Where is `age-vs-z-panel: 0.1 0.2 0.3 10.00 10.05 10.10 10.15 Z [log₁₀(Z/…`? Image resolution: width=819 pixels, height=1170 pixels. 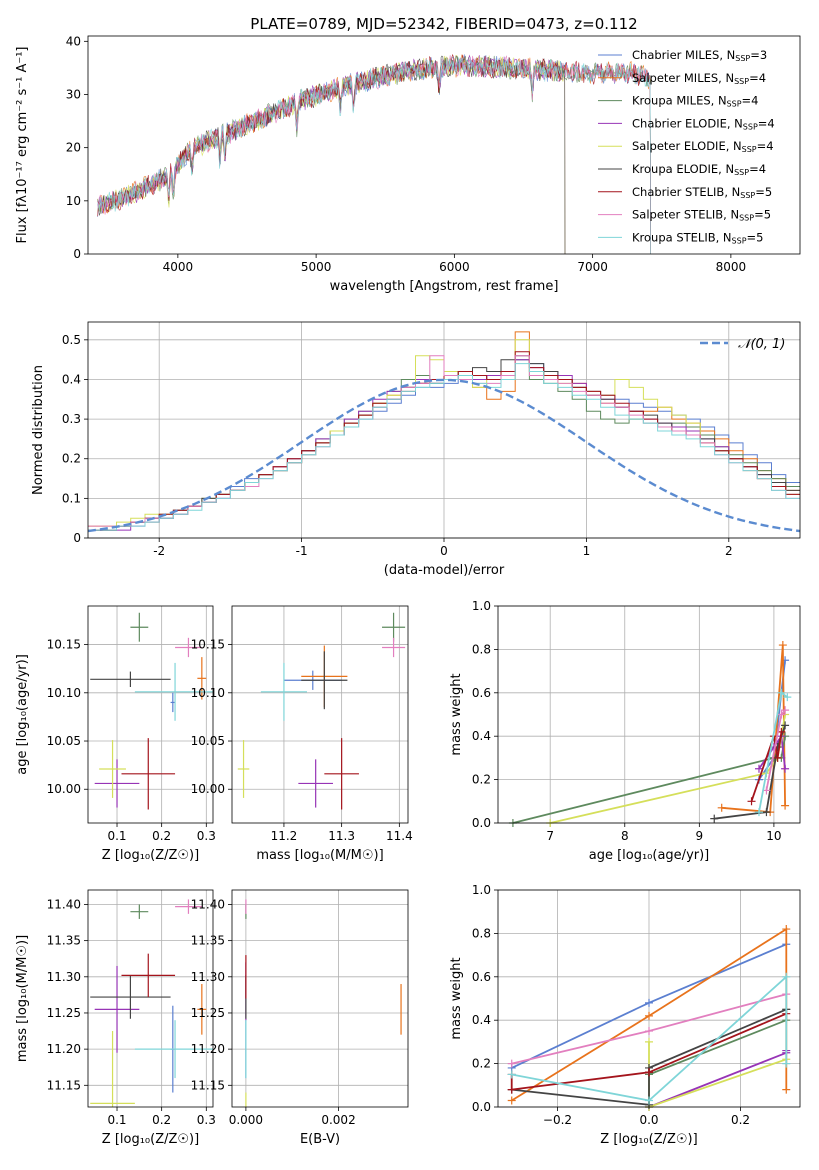 age-vs-z-panel: 0.1 0.2 0.3 10.00 10.05 10.10 10.15 Z [log₁₀(Z/… is located at coordinates (115, 734).